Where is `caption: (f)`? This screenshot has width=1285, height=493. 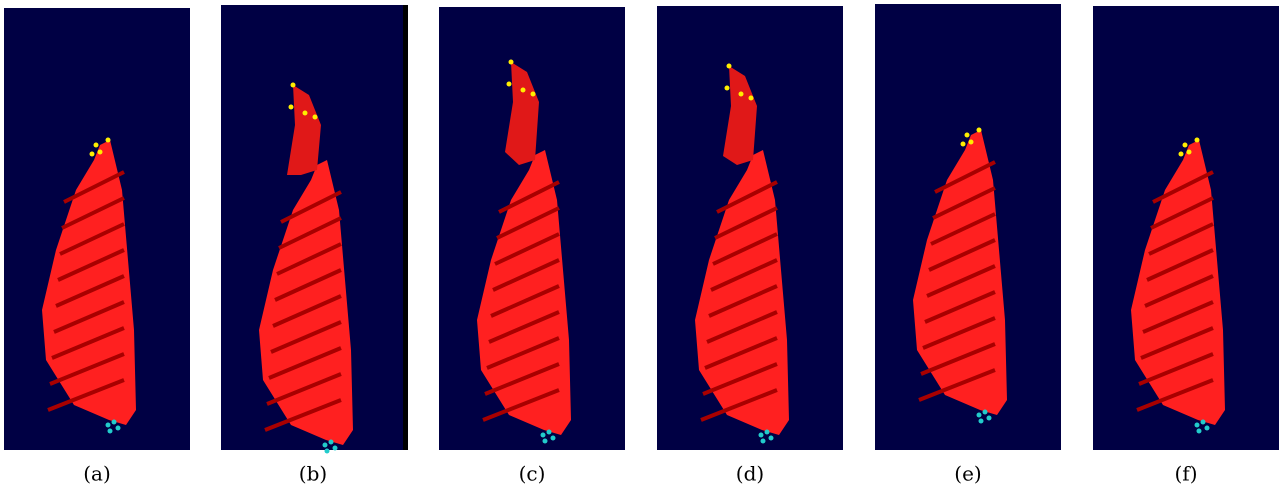 caption: (f) is located at coordinates (1185, 474).